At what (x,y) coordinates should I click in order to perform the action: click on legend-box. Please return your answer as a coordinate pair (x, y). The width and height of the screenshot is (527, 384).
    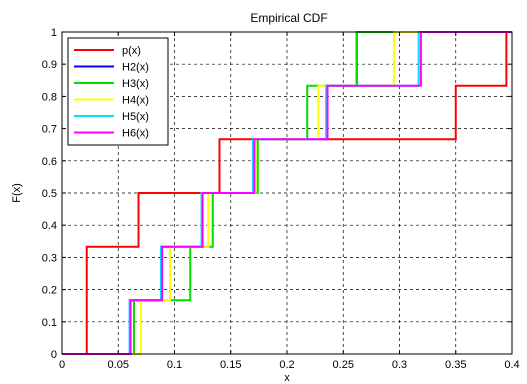
    Looking at the image, I should click on (118, 91).